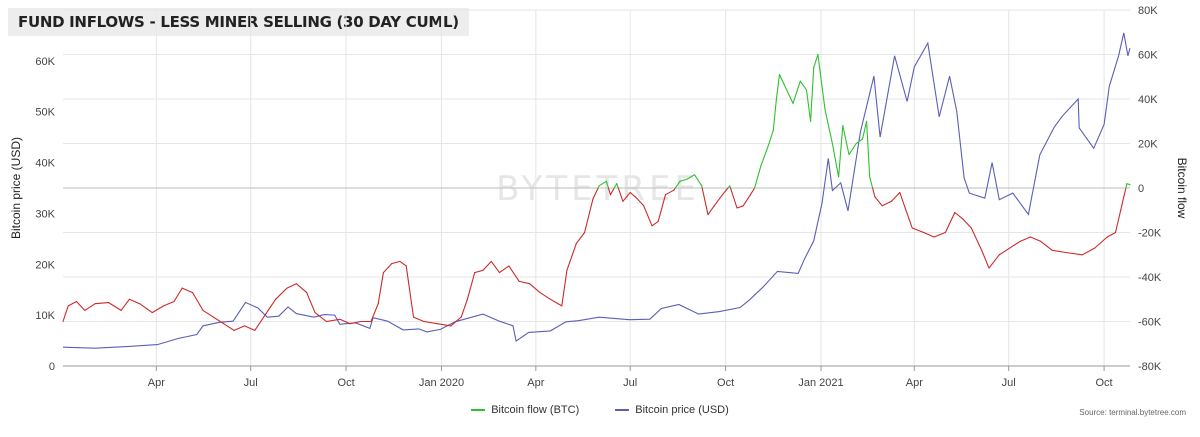  What do you see at coordinates (1148, 100) in the screenshot?
I see `right-tick-label: 40K` at bounding box center [1148, 100].